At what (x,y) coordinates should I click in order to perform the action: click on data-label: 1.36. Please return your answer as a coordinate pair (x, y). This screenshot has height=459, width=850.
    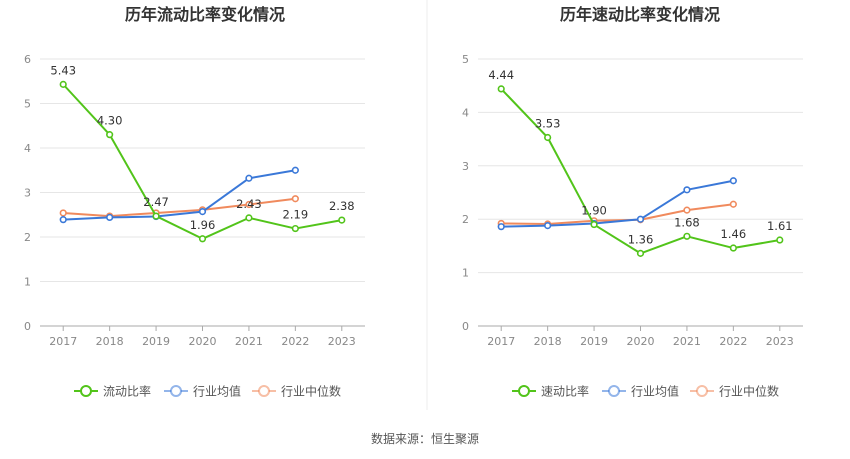
    Looking at the image, I should click on (641, 239).